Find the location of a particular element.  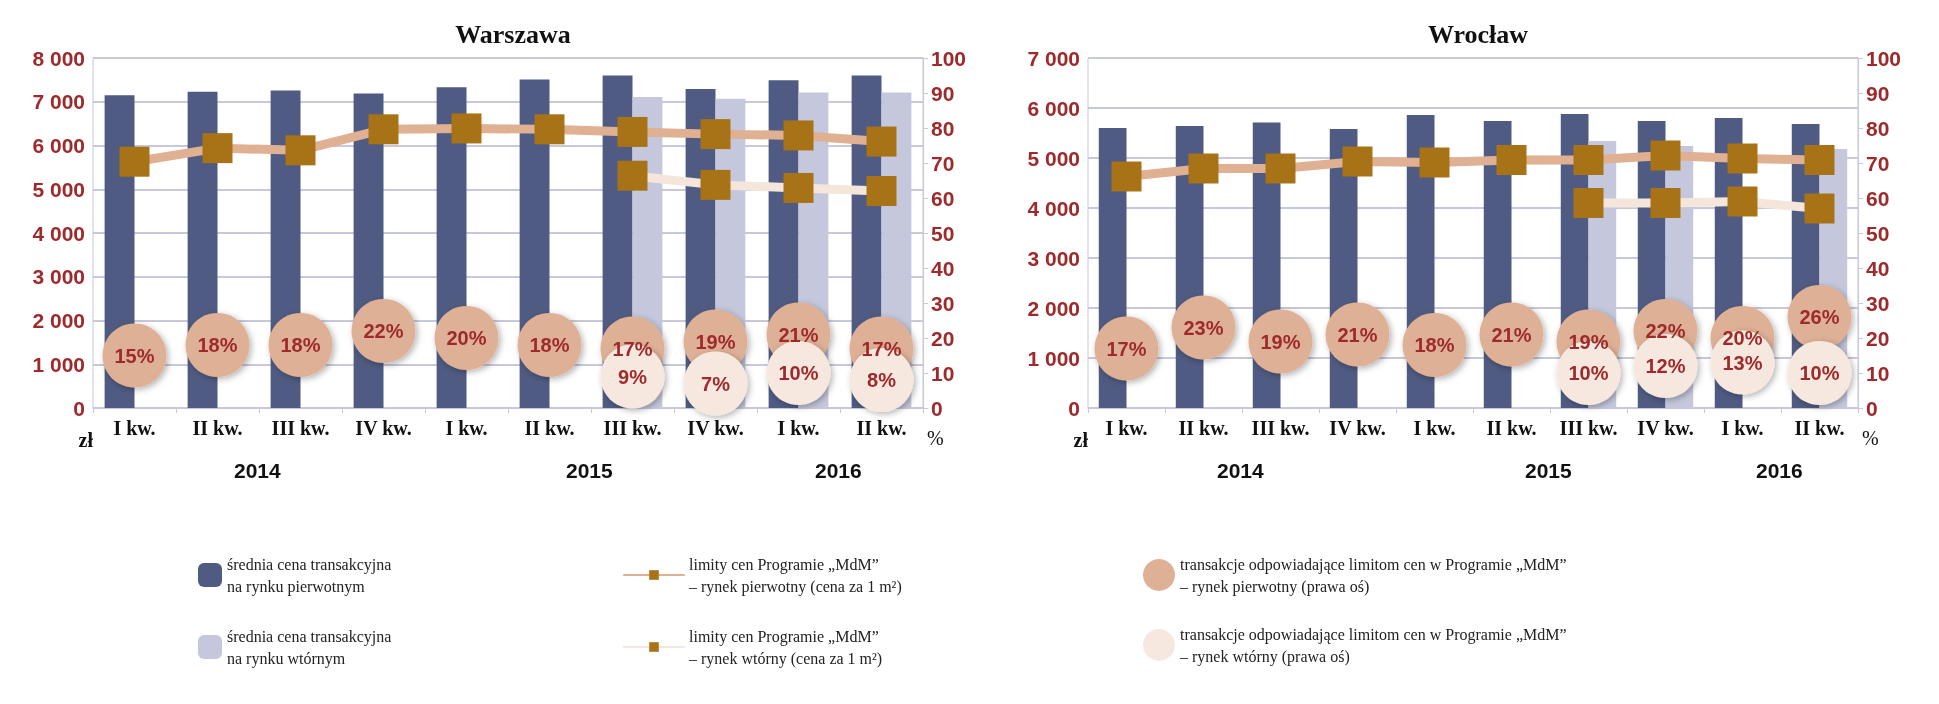

data-label: 26% is located at coordinates (1819, 317).